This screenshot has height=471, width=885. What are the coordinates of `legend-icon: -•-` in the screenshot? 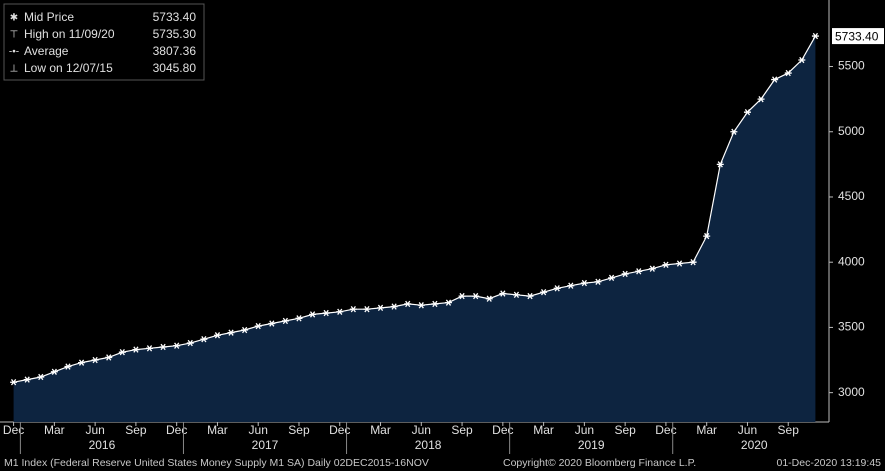 It's located at (14, 52).